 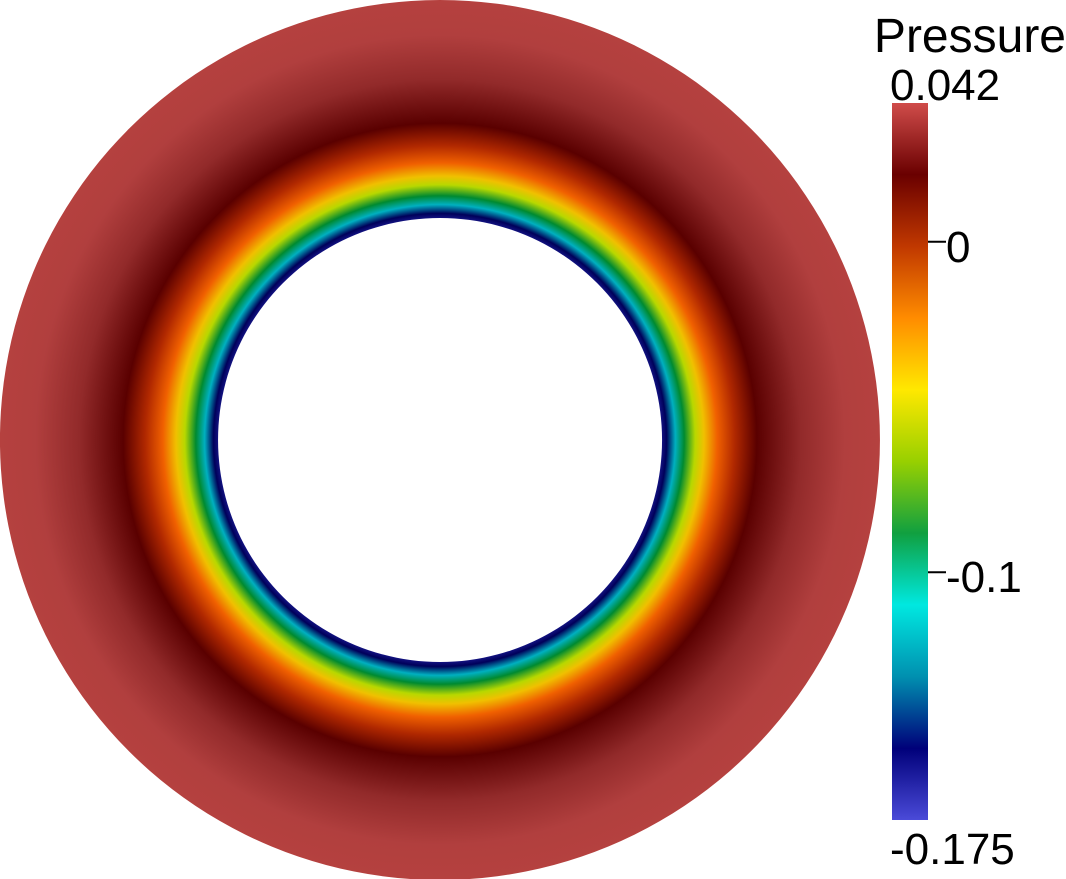 What do you see at coordinates (958, 247) in the screenshot?
I see `tick-label: 0` at bounding box center [958, 247].